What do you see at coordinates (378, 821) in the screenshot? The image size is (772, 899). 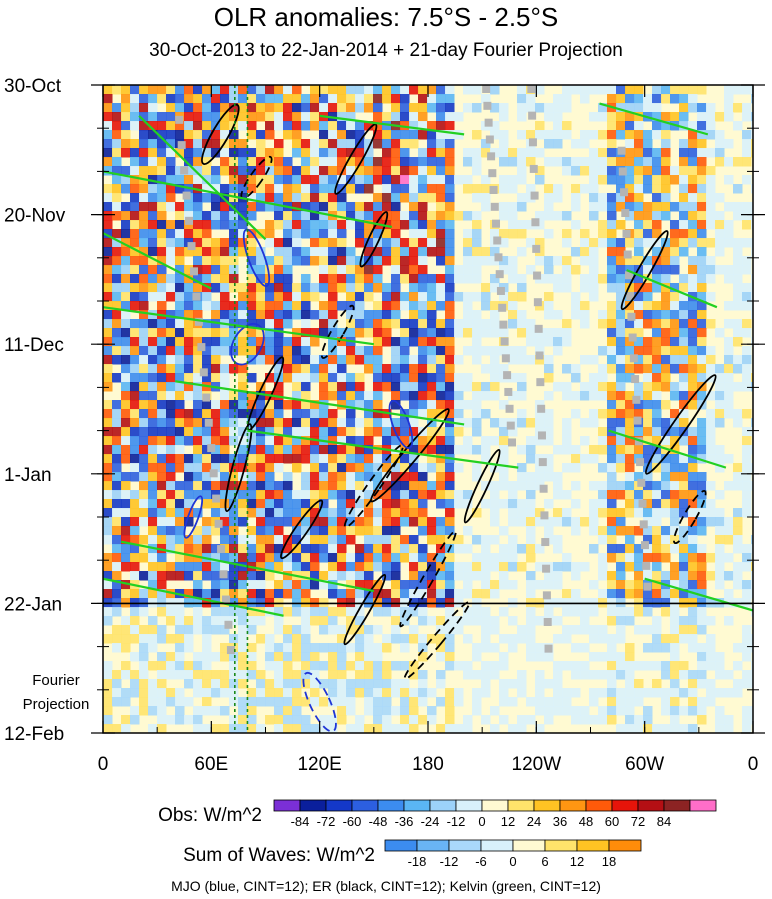 I see `colorbar-tick-label: -48` at bounding box center [378, 821].